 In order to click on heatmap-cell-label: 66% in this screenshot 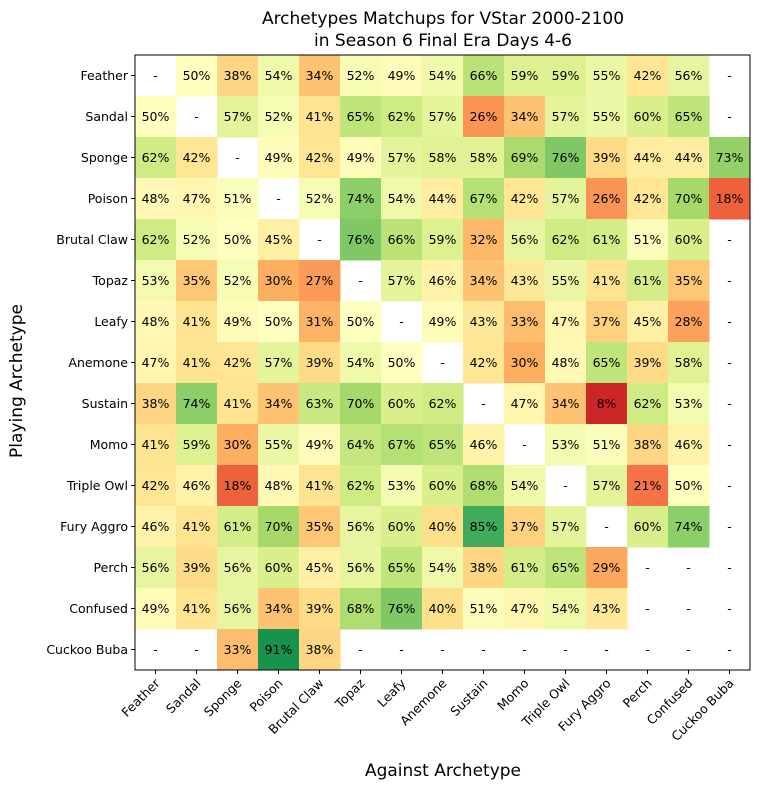, I will do `click(402, 239)`.